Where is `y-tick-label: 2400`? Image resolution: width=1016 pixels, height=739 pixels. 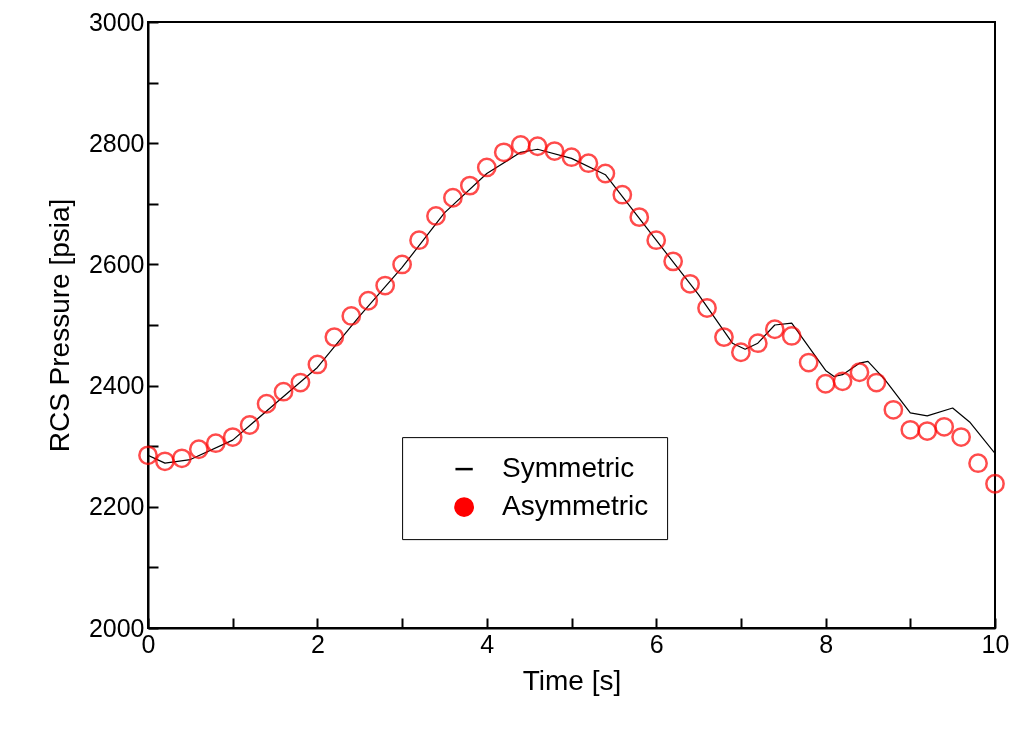 y-tick-label: 2400 is located at coordinates (116, 385).